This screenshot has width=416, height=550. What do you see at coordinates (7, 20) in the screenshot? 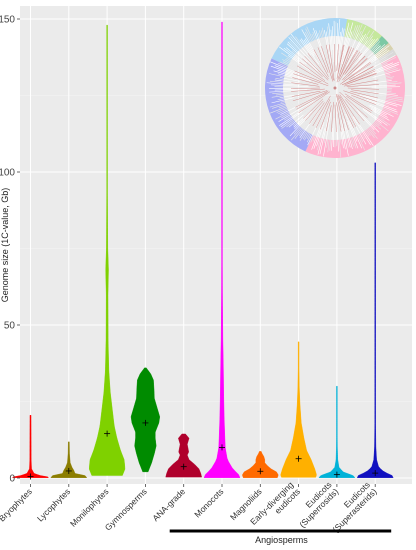
I see `y-tick-label: 150` at bounding box center [7, 20].